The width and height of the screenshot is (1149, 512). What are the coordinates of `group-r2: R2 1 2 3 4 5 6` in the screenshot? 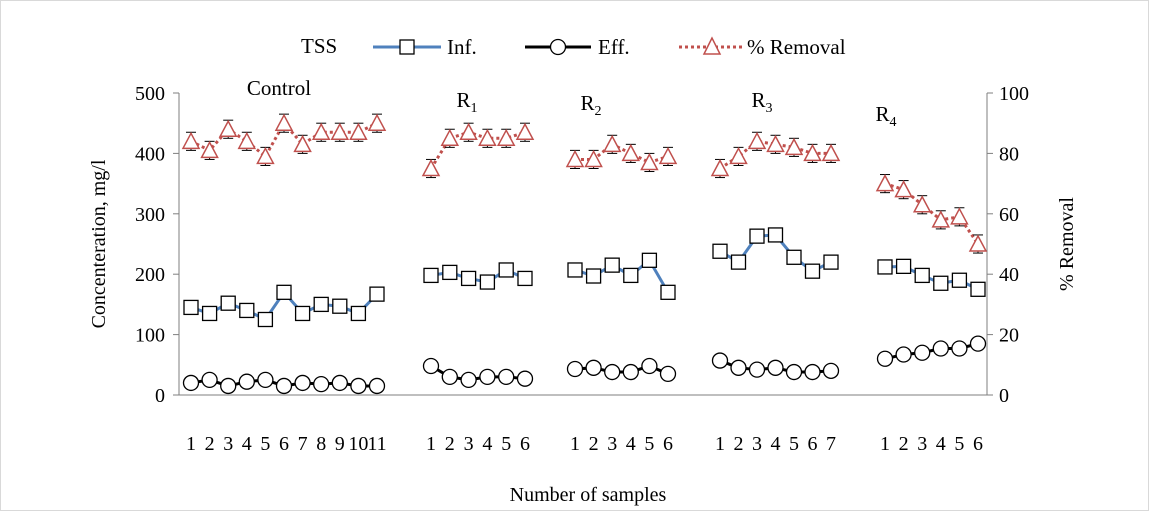 It's located at (621, 273).